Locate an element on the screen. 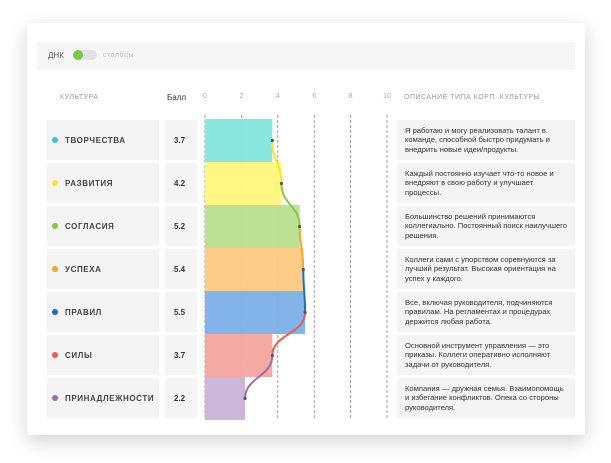 The width and height of the screenshot is (611, 463). x-tick-label: 8 is located at coordinates (351, 96).